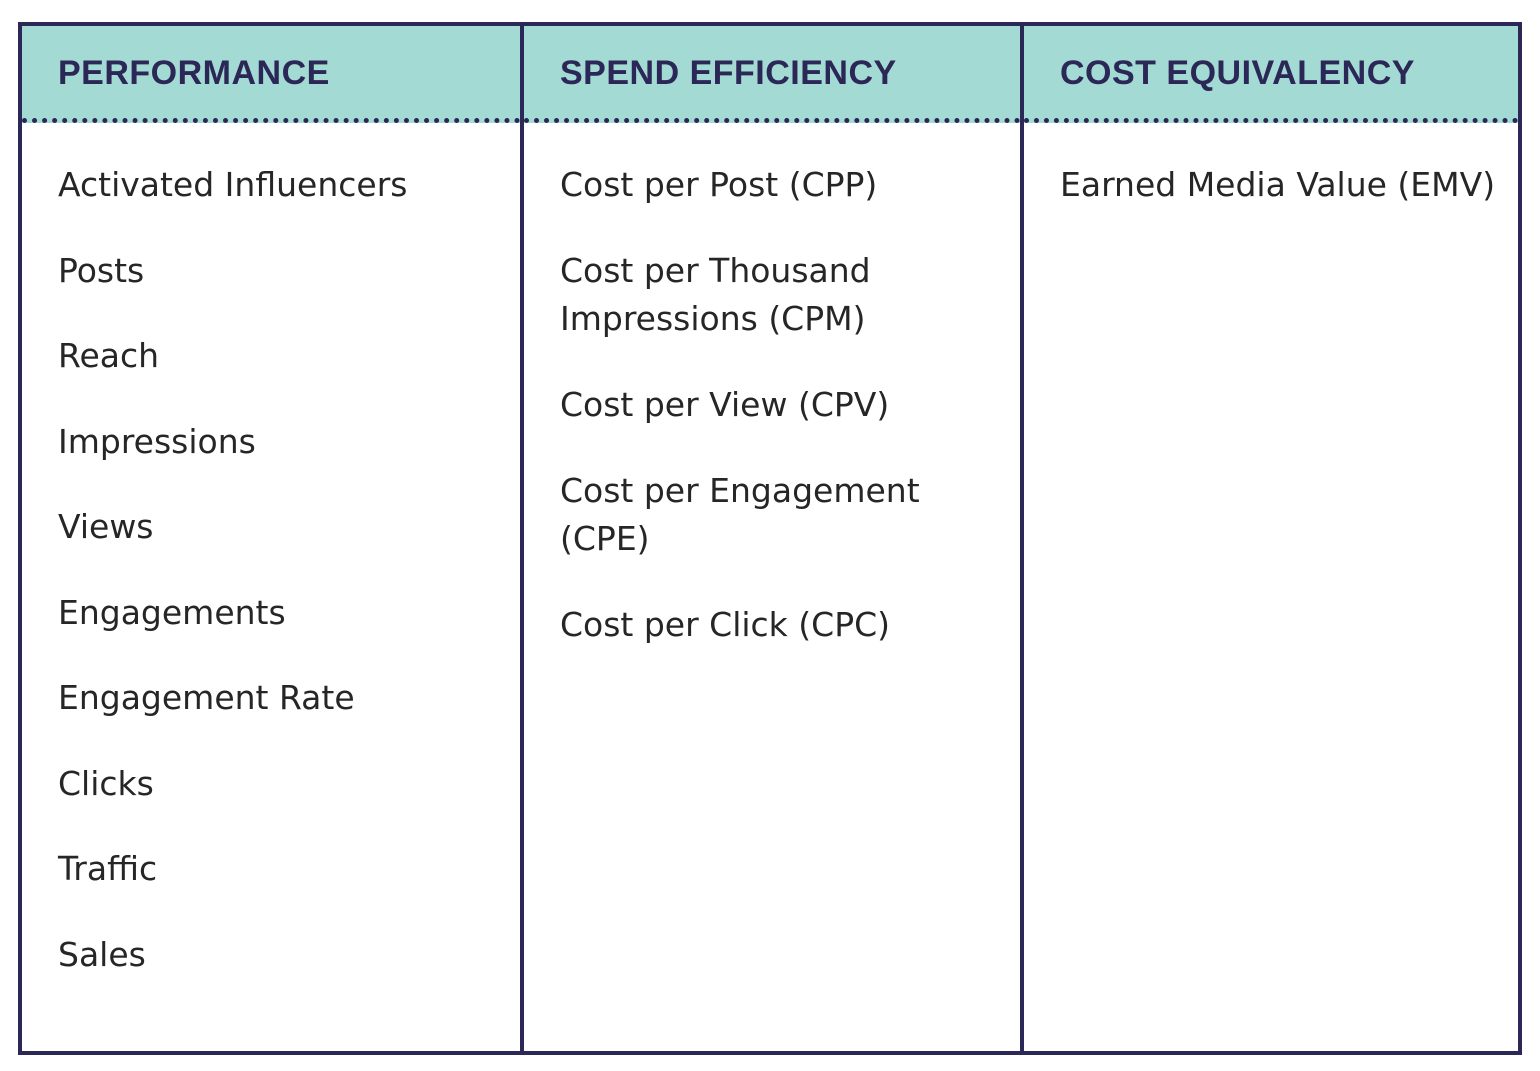  Describe the element at coordinates (101, 270) in the screenshot. I see `list-item: Posts` at that location.